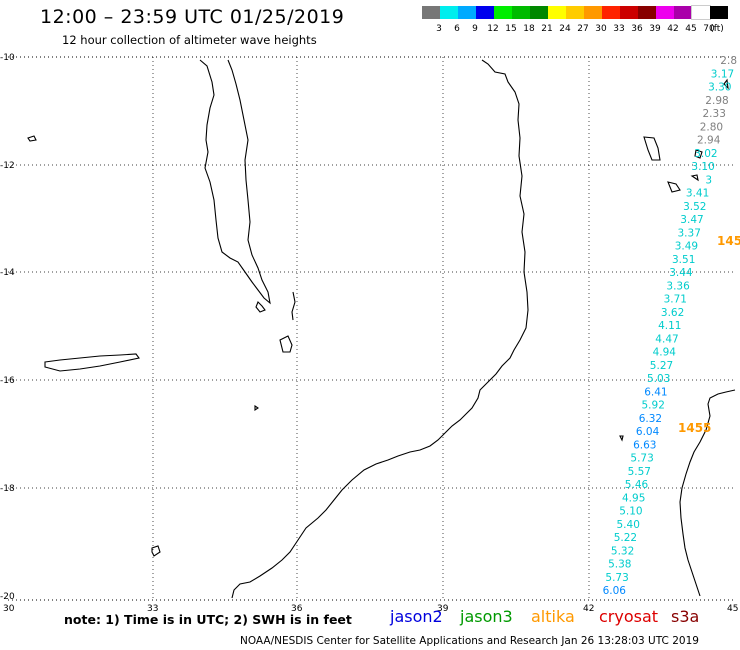  Describe the element at coordinates (601, 29) in the screenshot. I see `scale-label: 30` at that location.